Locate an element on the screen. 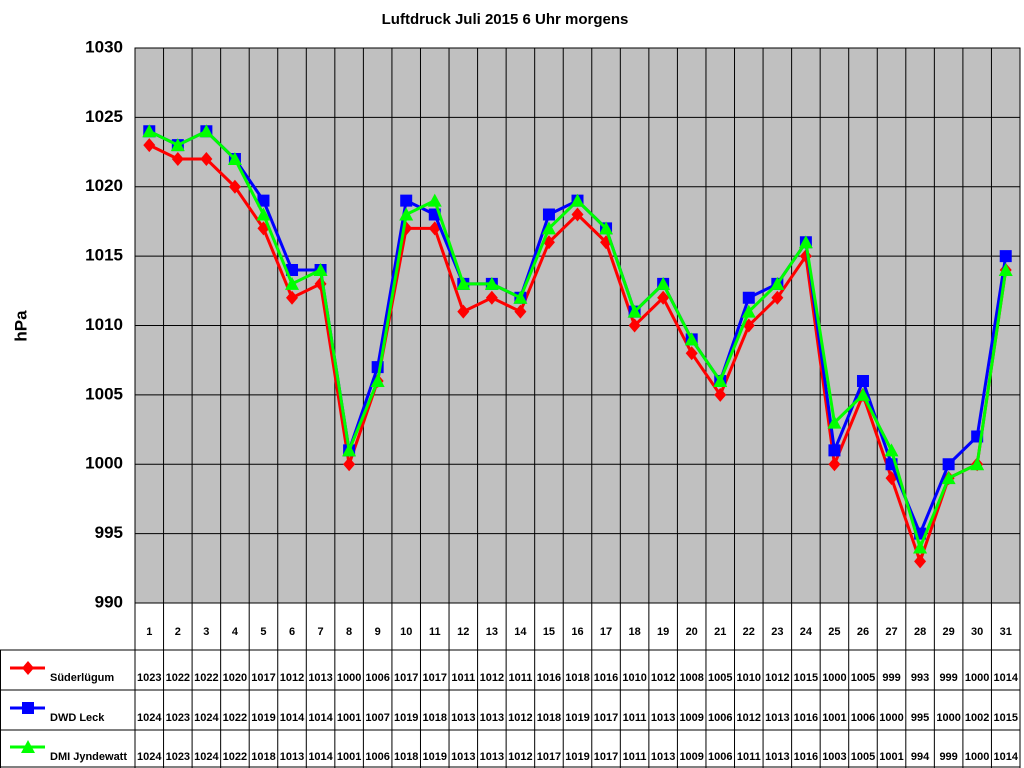 The height and width of the screenshot is (768, 1024). x-tick-label: 30 is located at coordinates (977, 632).